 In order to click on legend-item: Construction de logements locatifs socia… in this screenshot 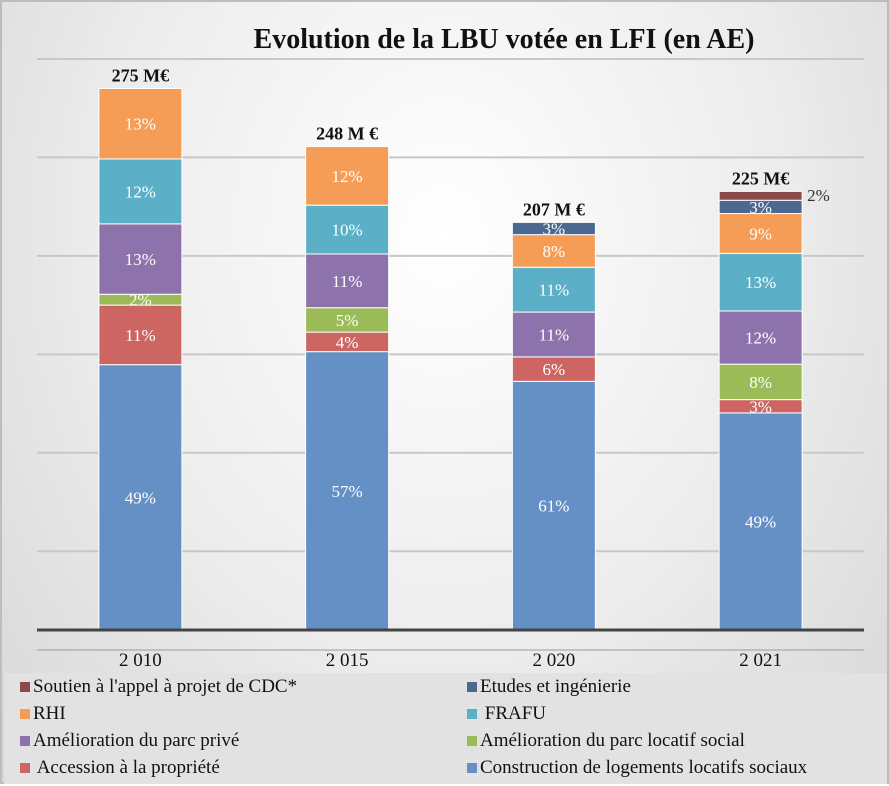, I will do `click(637, 768)`.